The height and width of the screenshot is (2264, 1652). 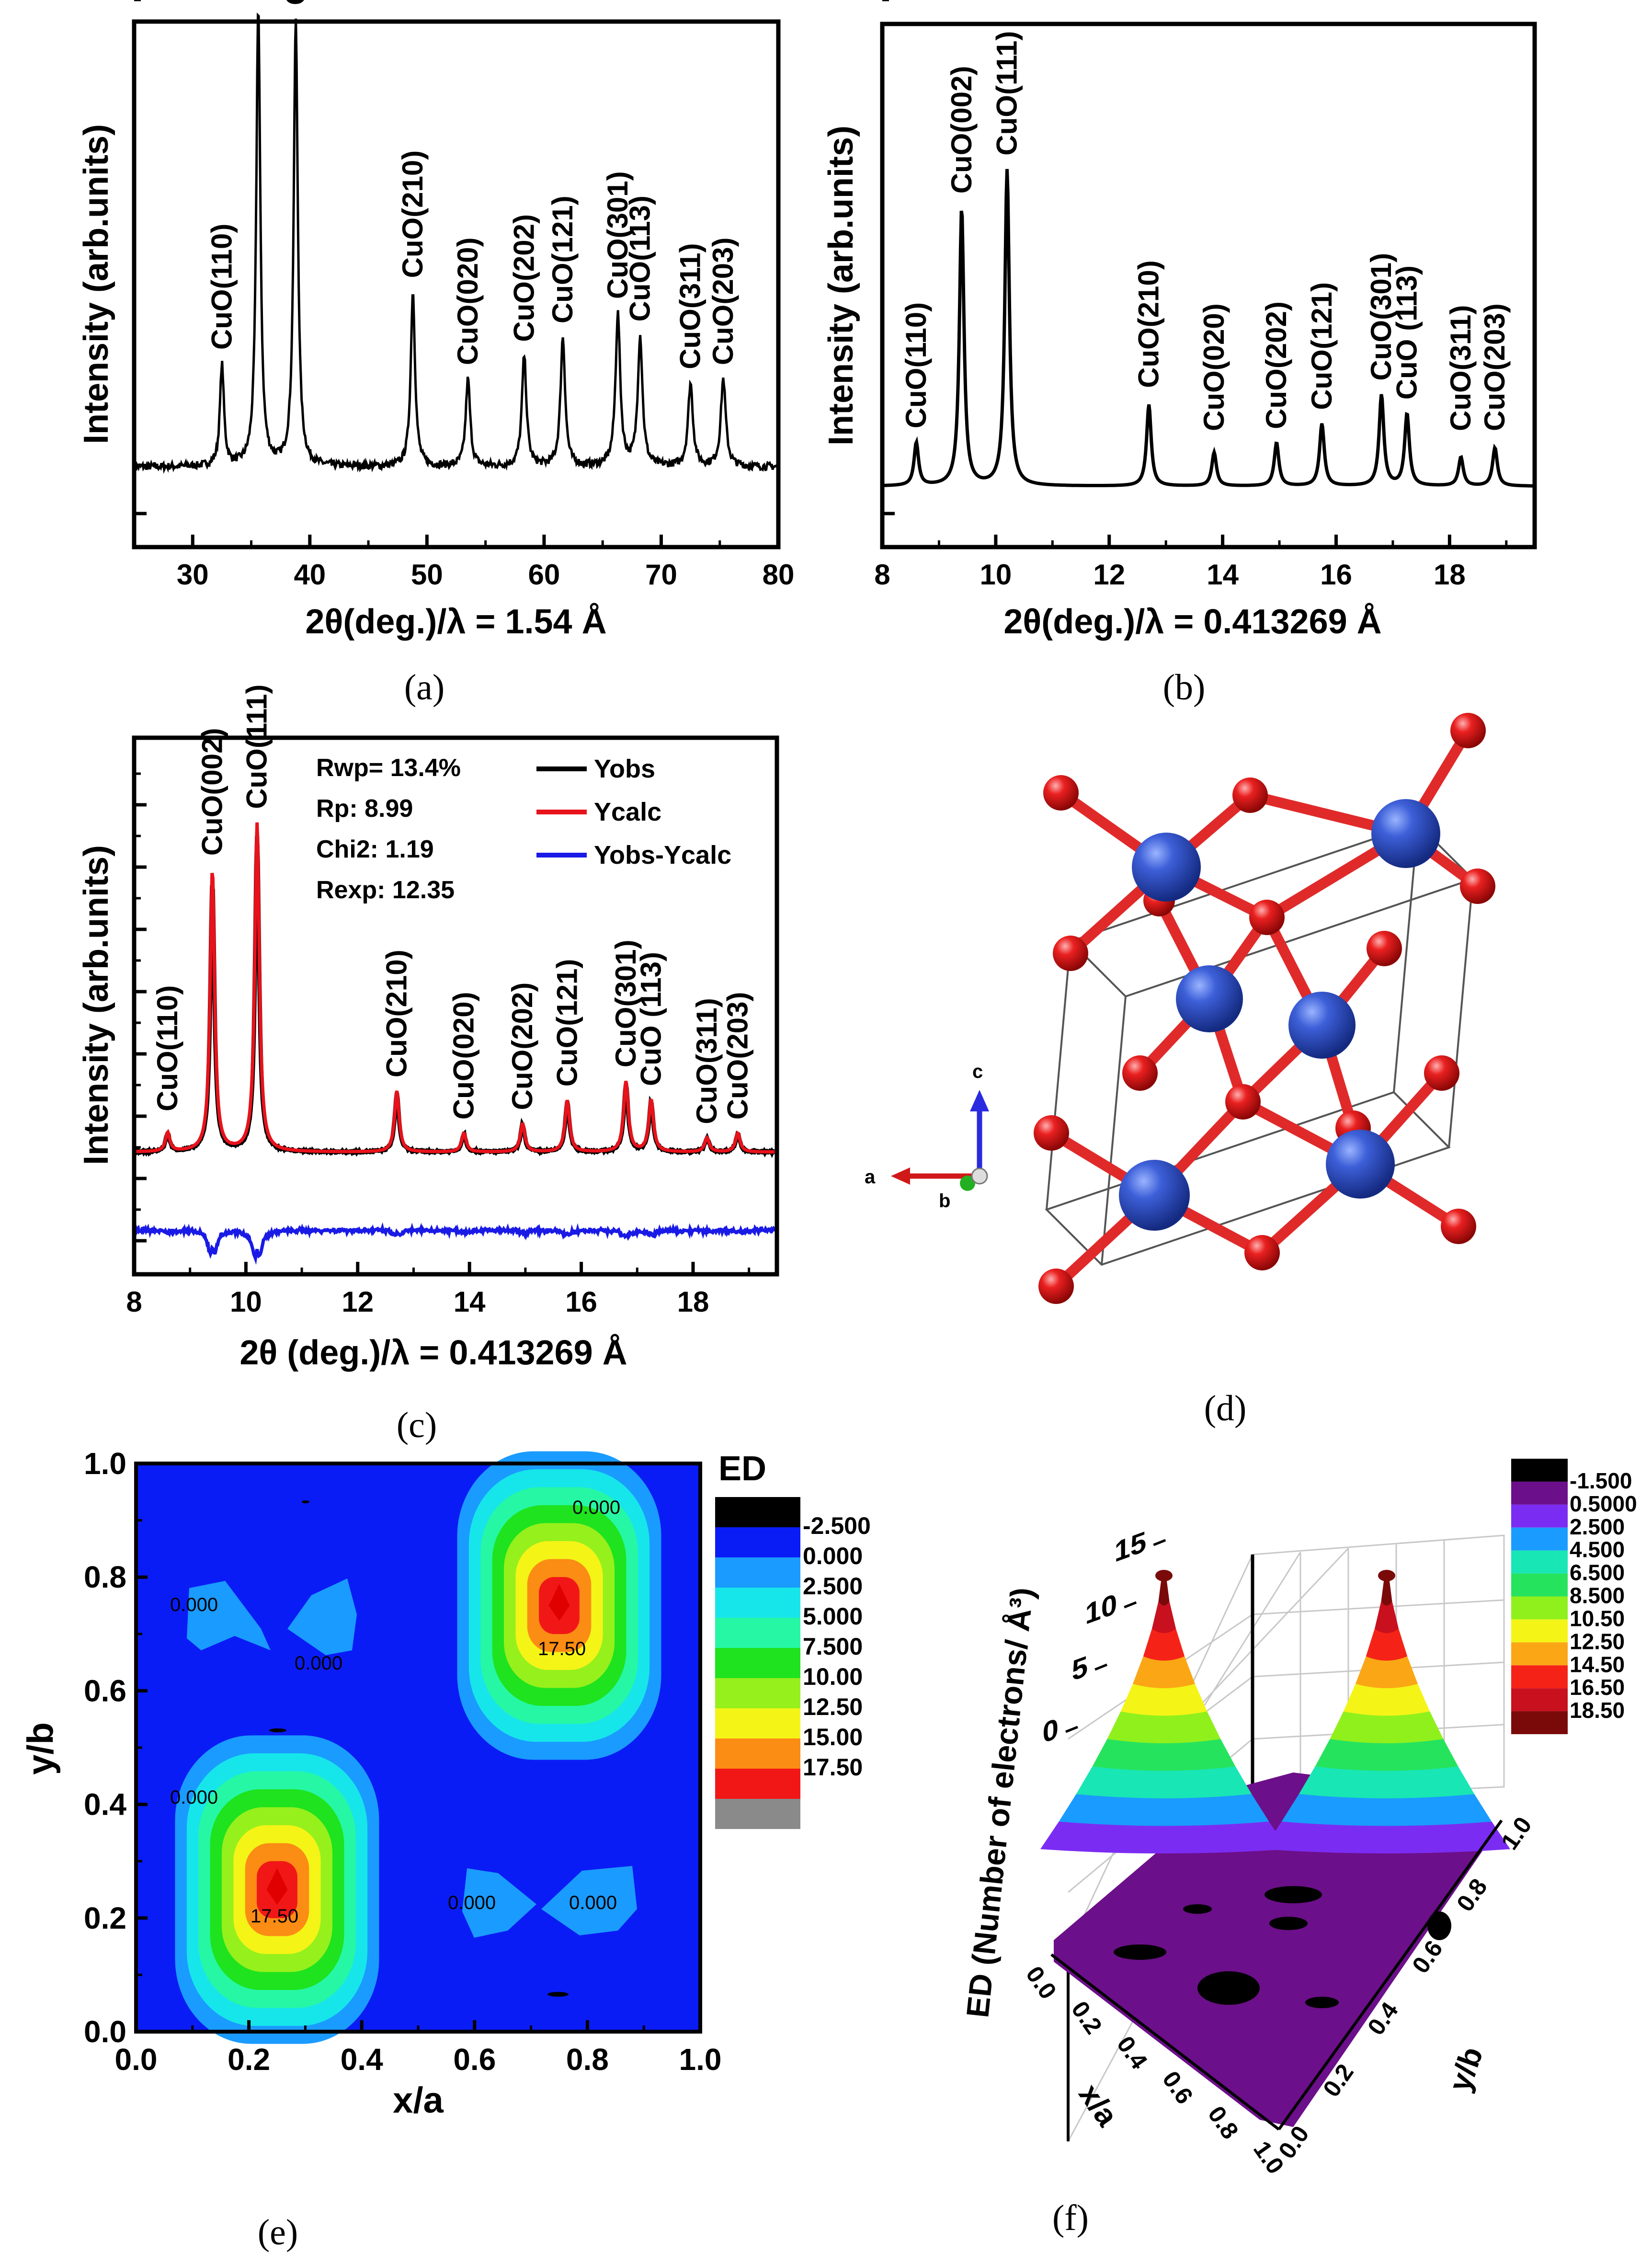 I want to click on panel-c-frame, so click(x=455, y=1006).